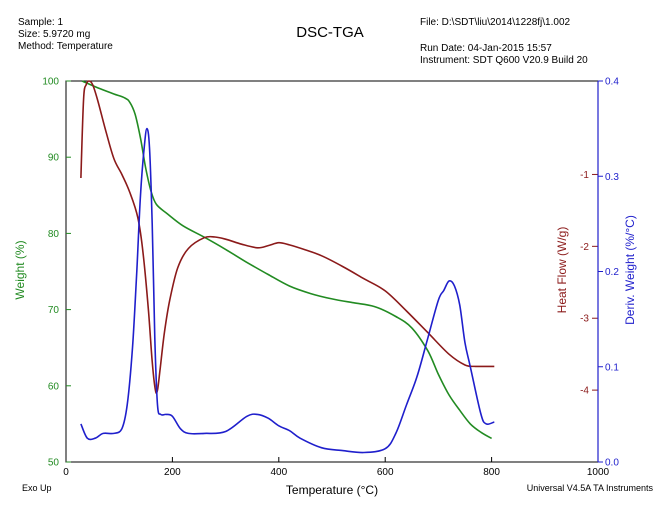  Describe the element at coordinates (584, 175) in the screenshot. I see `heat-flow-tick-label: -1` at that location.